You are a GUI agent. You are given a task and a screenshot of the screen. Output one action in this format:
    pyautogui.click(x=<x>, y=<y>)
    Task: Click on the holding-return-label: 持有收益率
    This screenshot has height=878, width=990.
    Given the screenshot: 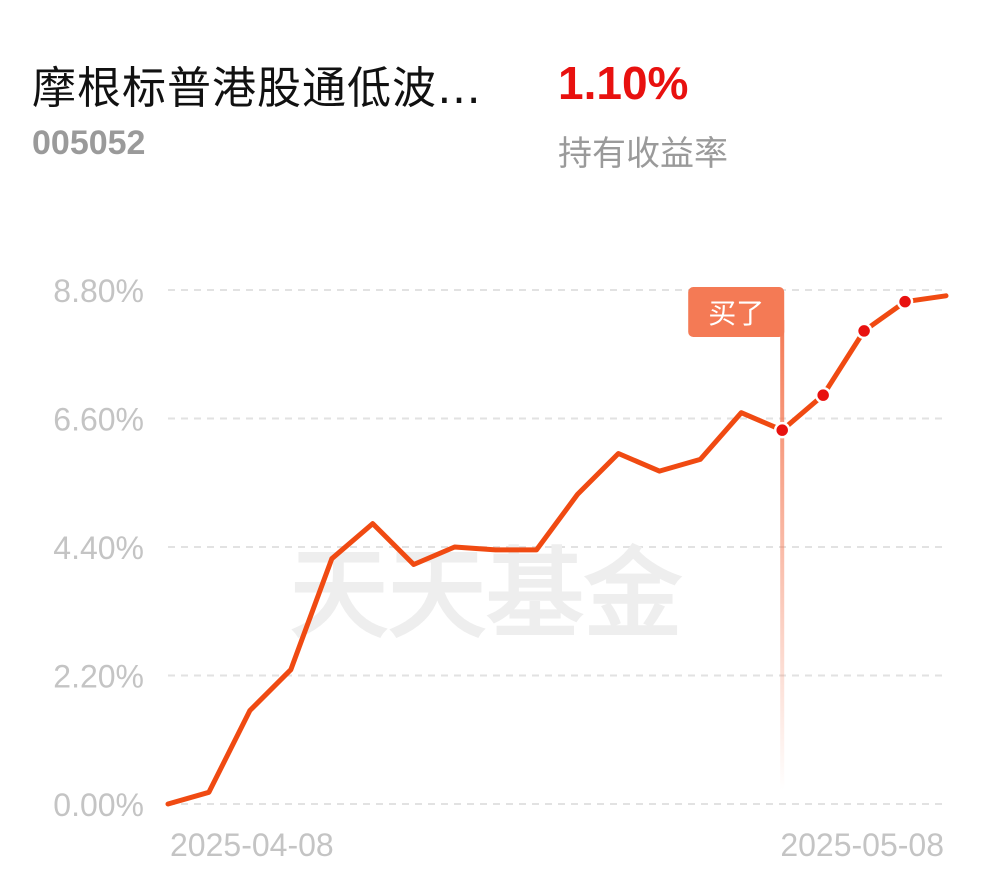 What is the action you would take?
    pyautogui.click(x=643, y=154)
    